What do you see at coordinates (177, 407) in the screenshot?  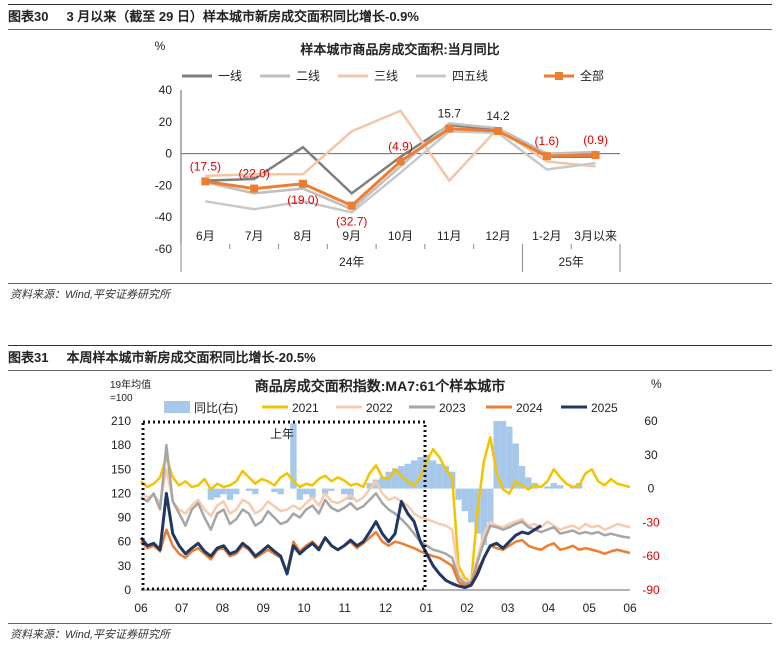 I see `legend-bar-swatch` at bounding box center [177, 407].